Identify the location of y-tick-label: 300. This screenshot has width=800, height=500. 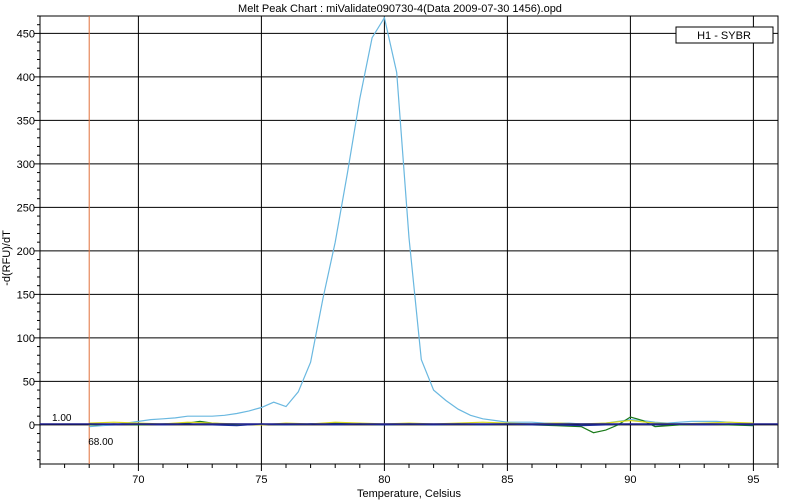
(26, 165).